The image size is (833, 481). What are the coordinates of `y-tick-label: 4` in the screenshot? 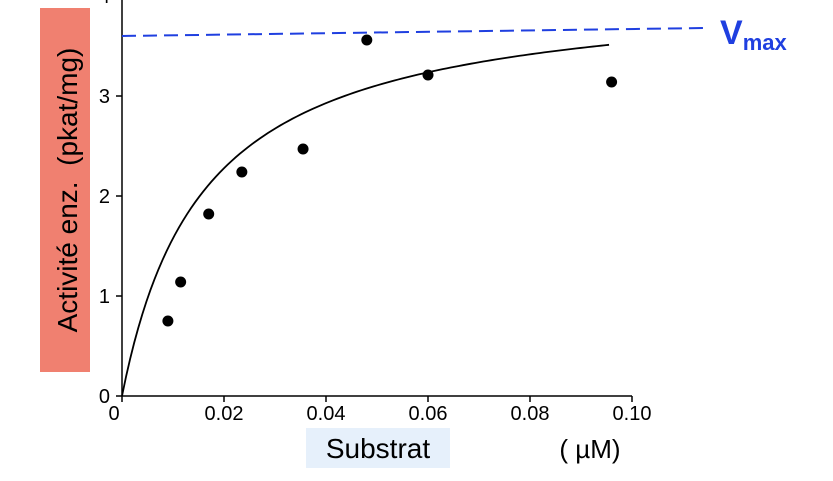 It's located at (104, 4).